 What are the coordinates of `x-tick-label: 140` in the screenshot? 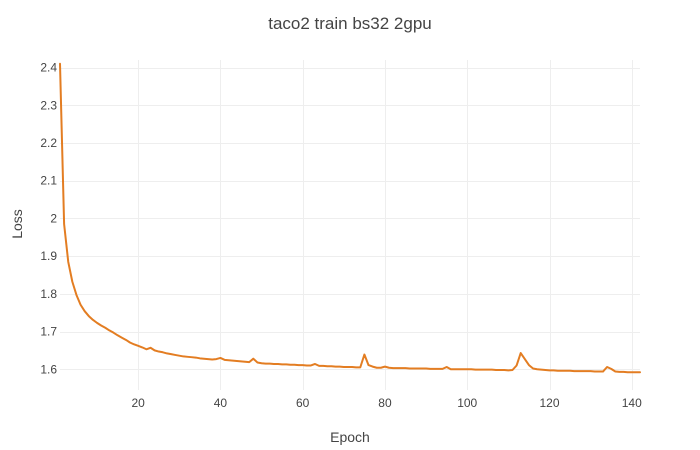 It's located at (632, 403).